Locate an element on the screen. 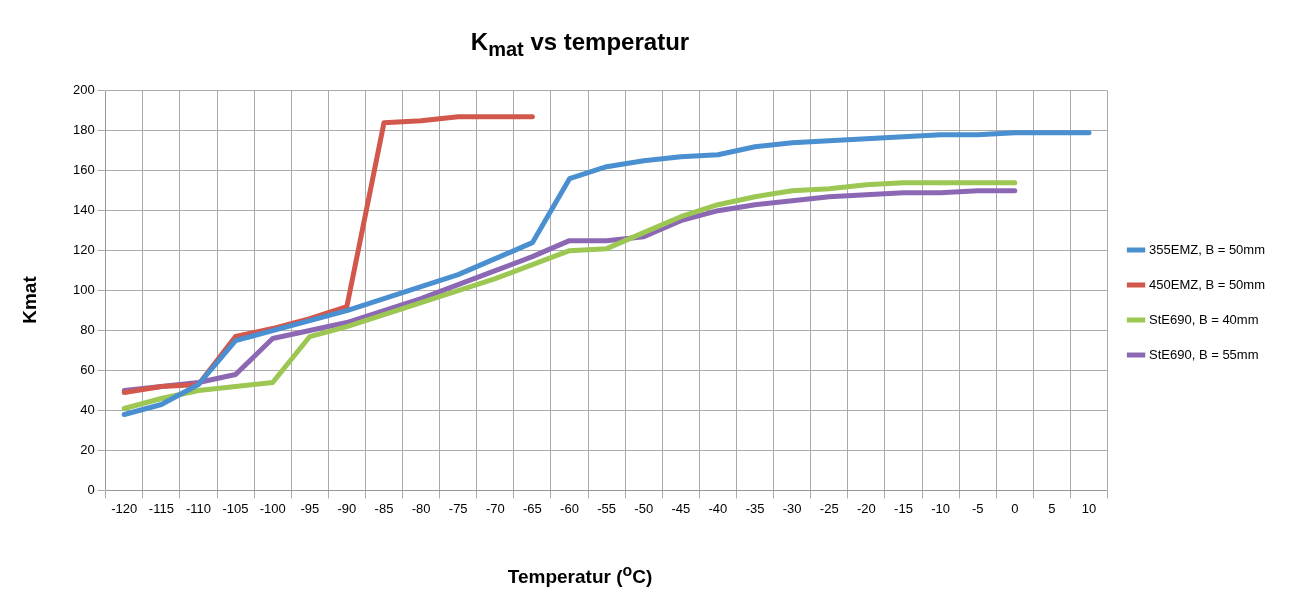 The image size is (1295, 609). x-tick-label: -70 is located at coordinates (495, 508).